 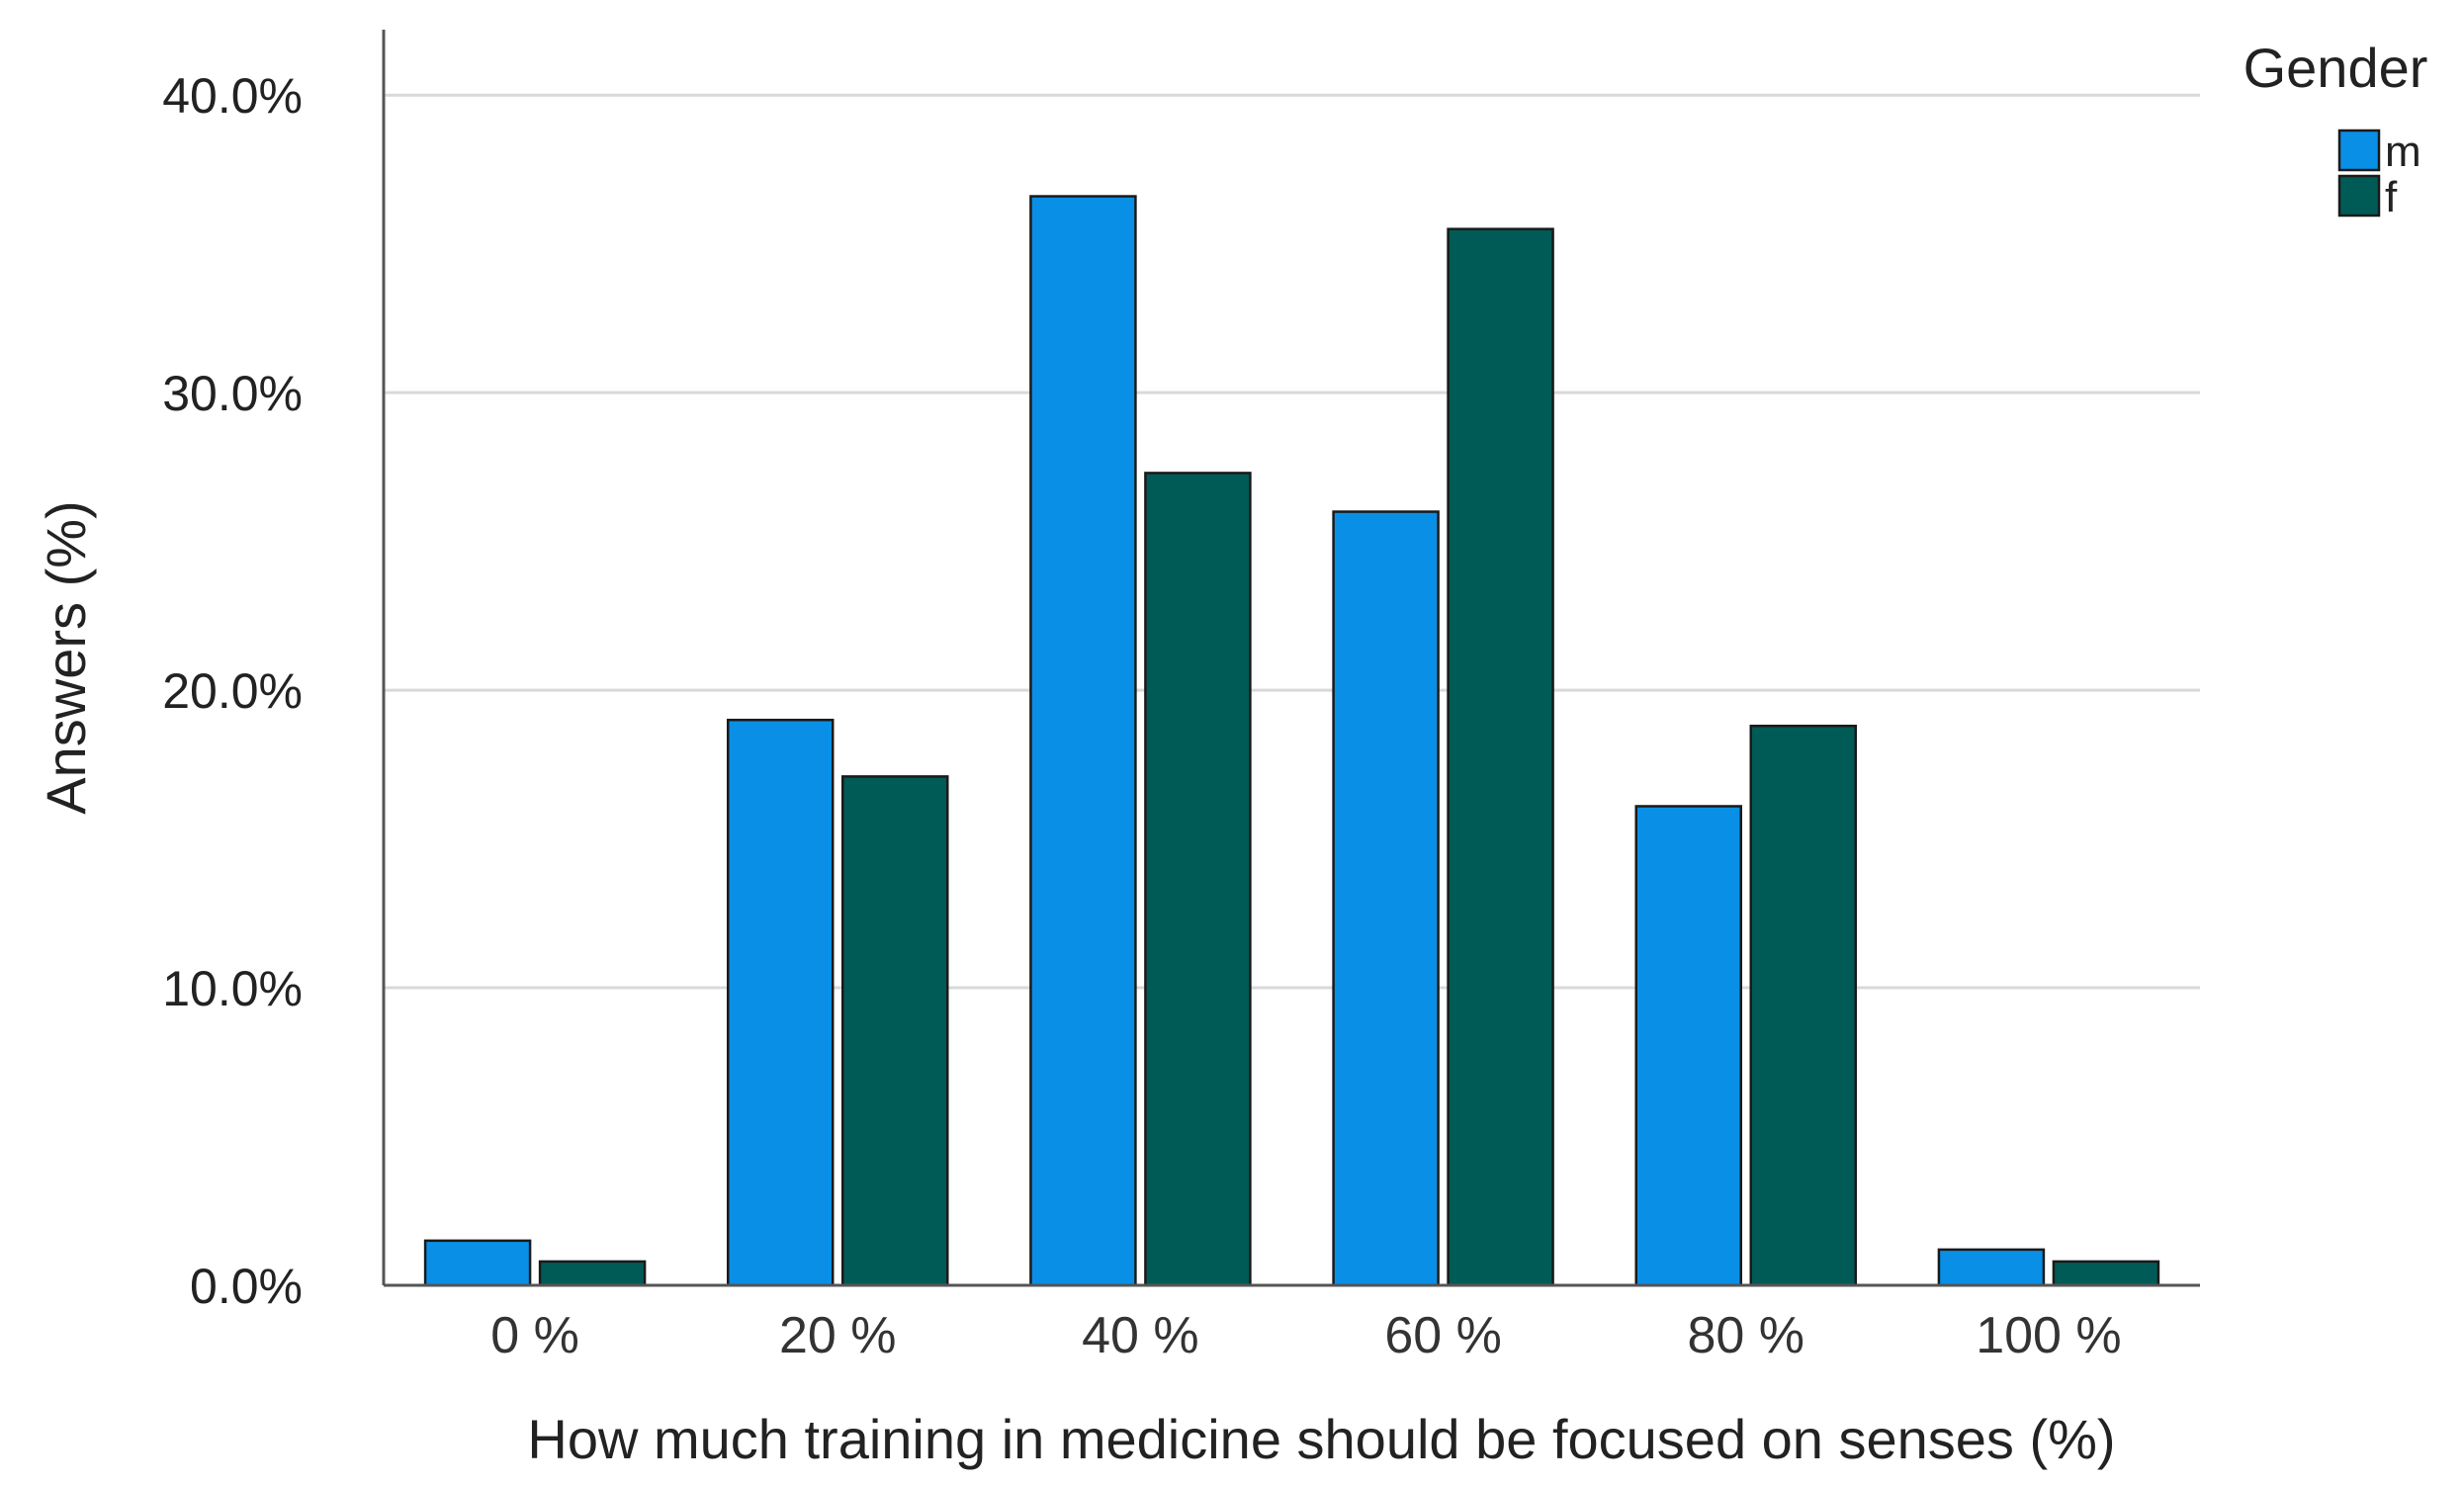 I want to click on y-tick-labels: 0.0% 10.0% 20.0% 30.0% 40.0%, so click(x=232, y=691).